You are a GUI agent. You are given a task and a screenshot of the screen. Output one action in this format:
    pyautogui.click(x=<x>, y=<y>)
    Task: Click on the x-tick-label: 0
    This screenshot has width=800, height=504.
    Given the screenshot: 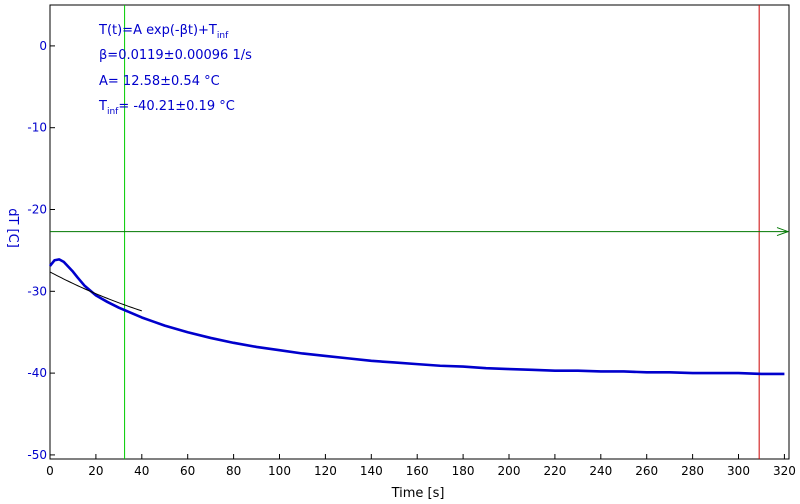 What is the action you would take?
    pyautogui.click(x=50, y=471)
    